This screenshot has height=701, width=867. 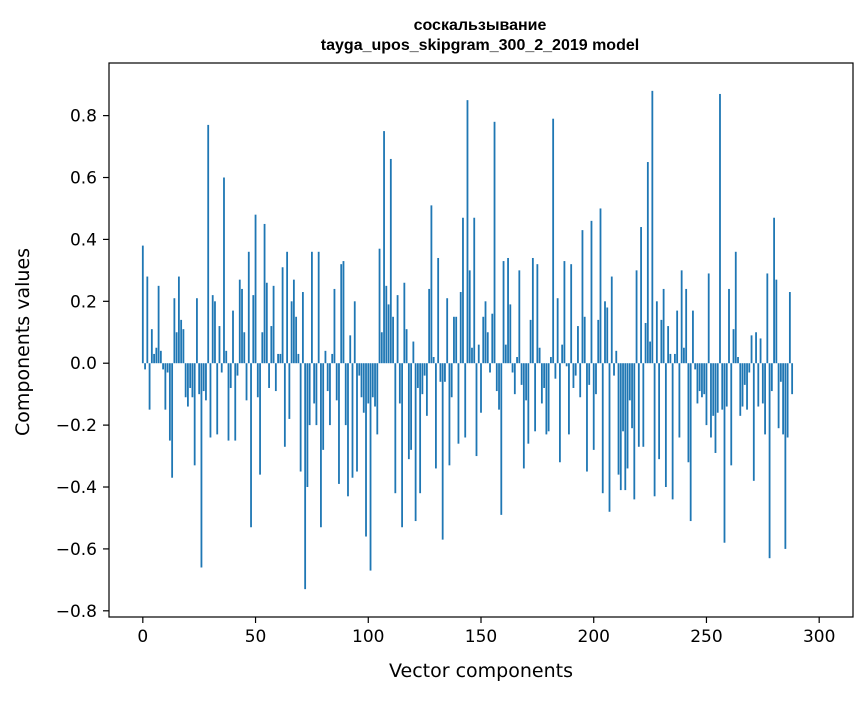 I want to click on chart-title-line2: tayga_upos_skipgram_300_2_2019 model, so click(x=480, y=45).